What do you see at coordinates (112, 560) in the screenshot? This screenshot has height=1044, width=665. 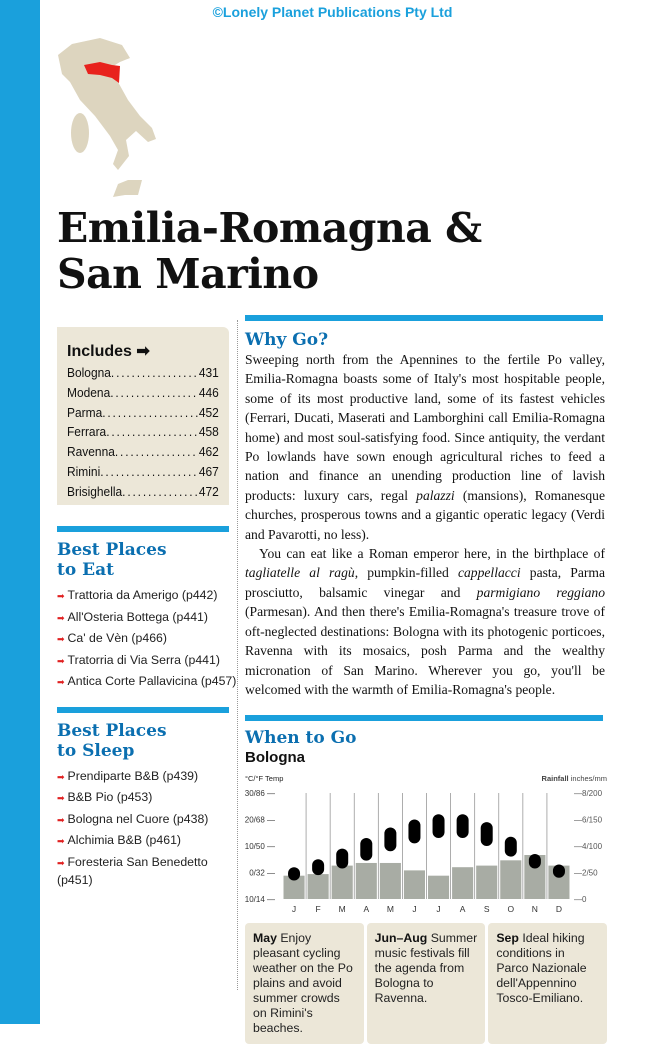 I see `best-eat-heading: Best Places to Eat` at bounding box center [112, 560].